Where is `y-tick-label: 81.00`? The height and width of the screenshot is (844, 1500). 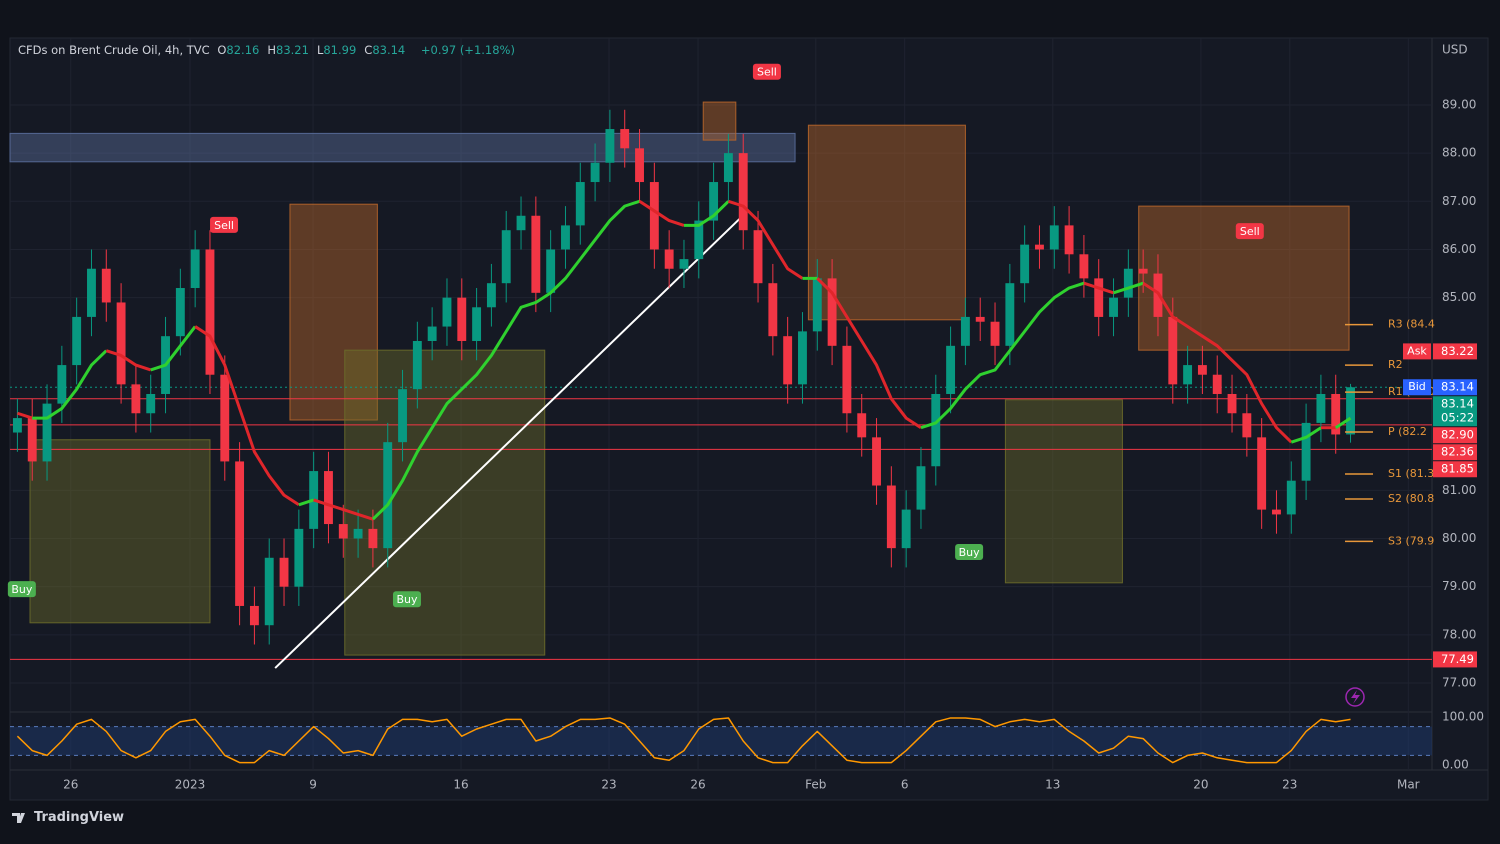 y-tick-label: 81.00 is located at coordinates (1459, 490).